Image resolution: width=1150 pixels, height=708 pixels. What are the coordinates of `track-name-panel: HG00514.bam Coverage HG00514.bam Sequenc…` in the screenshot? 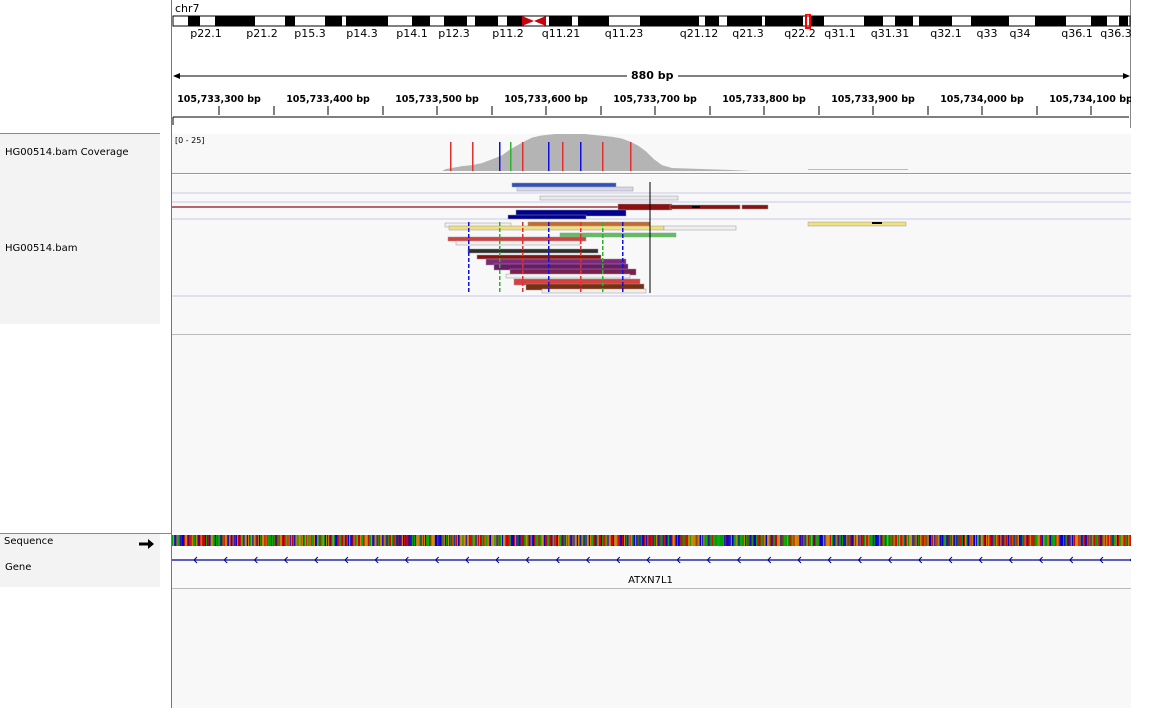 It's located at (85, 354).